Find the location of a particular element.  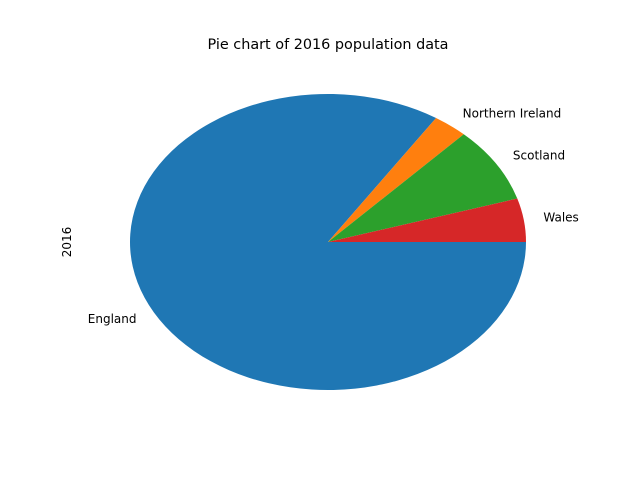

pie-label-northern-ireland: Northern Ireland is located at coordinates (512, 114).